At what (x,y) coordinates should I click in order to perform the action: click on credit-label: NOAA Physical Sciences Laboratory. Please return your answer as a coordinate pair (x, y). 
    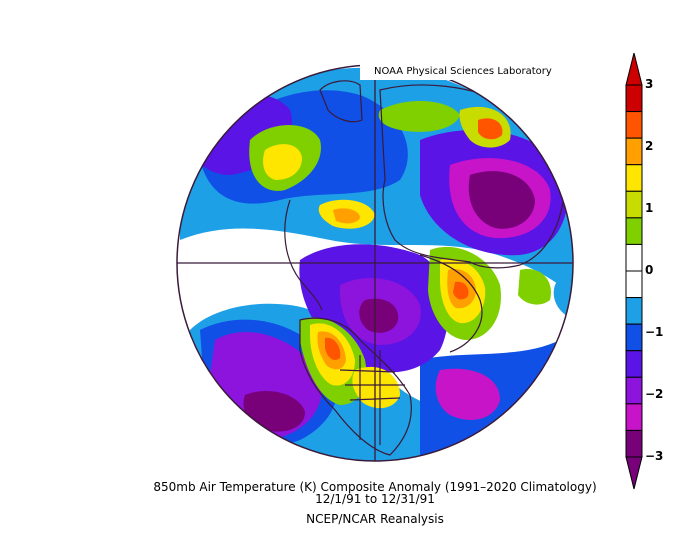
    Looking at the image, I should click on (467, 72).